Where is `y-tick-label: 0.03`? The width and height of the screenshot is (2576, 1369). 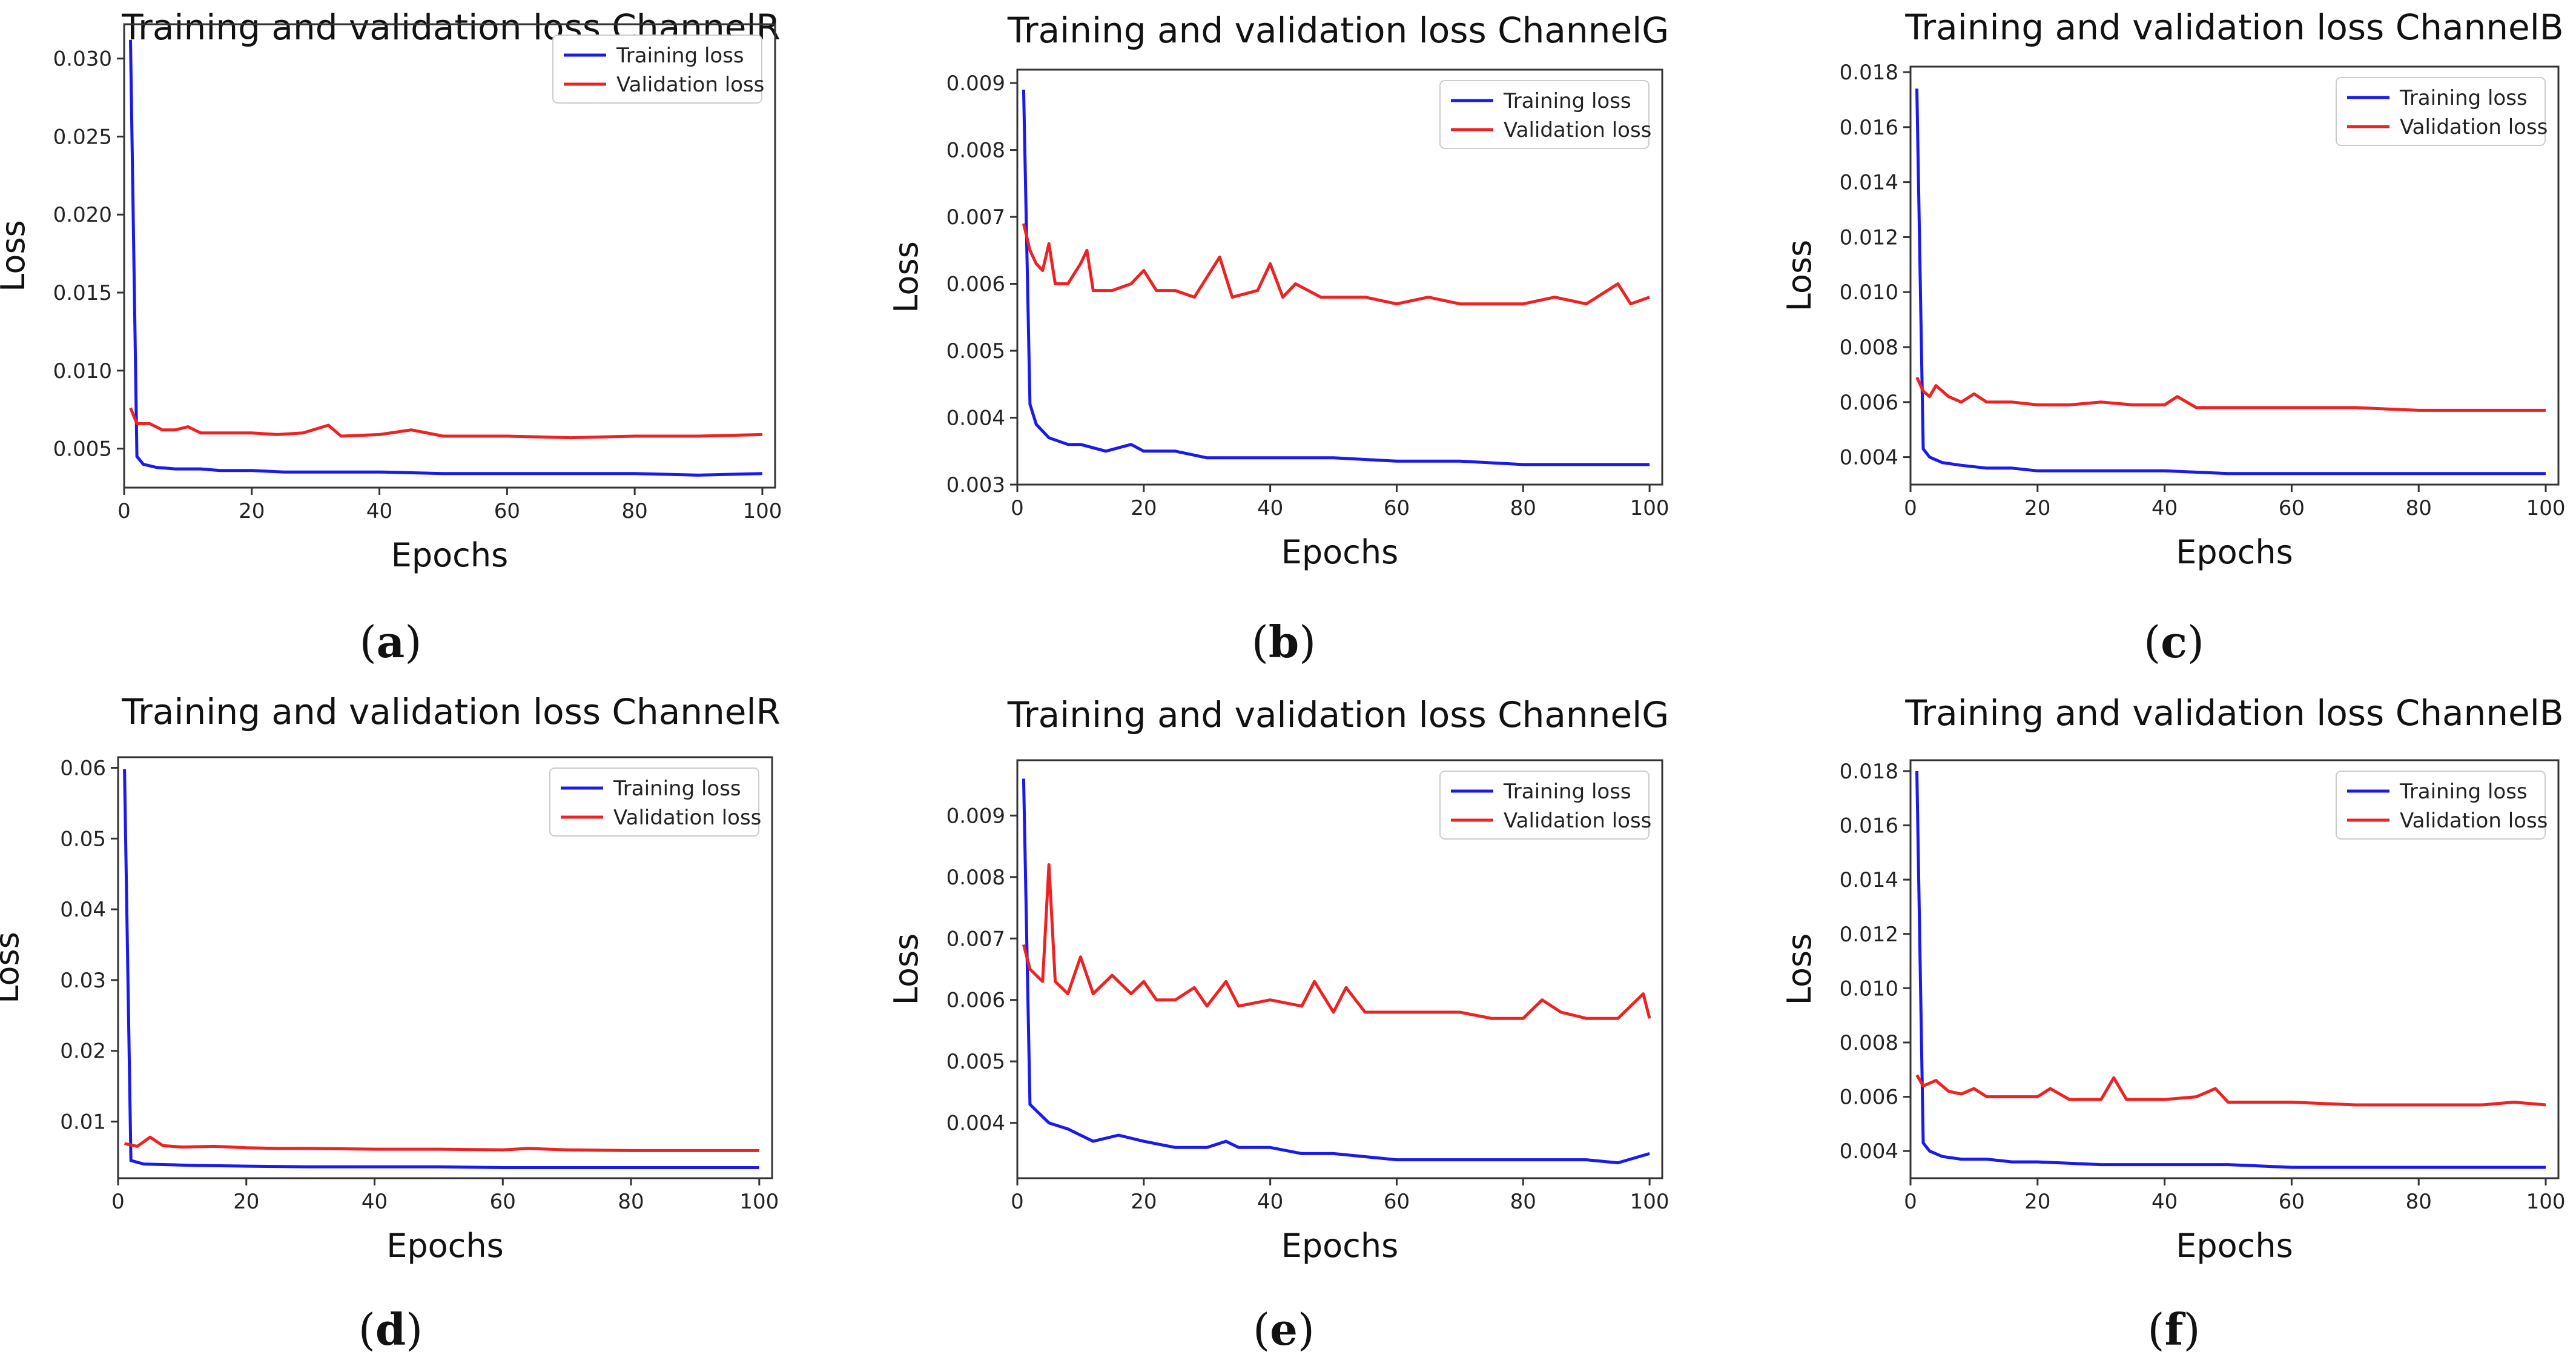 y-tick-label: 0.03 is located at coordinates (83, 981).